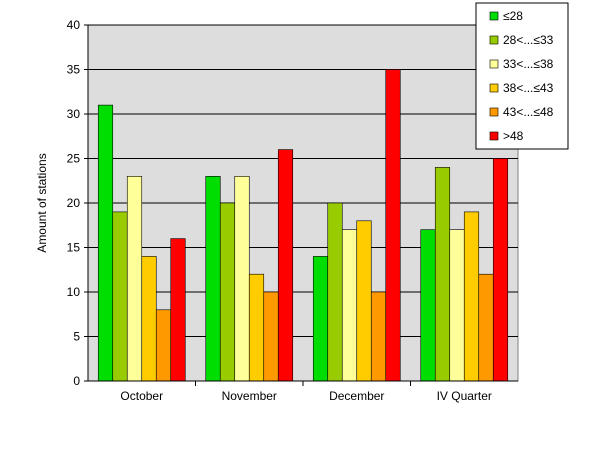 The image size is (605, 454). Describe the element at coordinates (74, 70) in the screenshot. I see `y-tick-label: 35` at that location.